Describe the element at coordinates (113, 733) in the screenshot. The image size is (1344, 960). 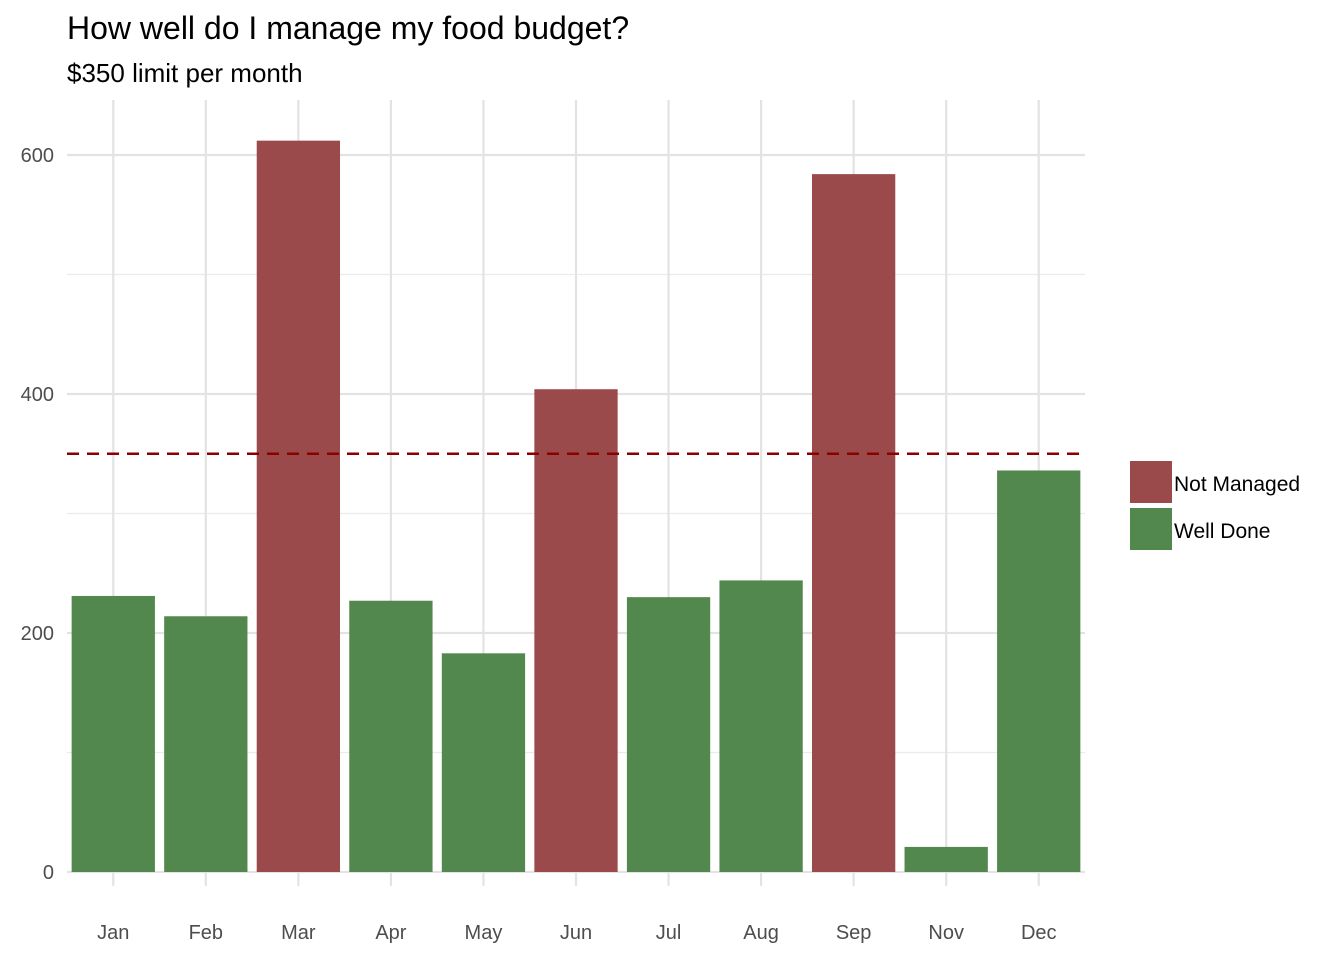
I see `bar-jan` at that location.